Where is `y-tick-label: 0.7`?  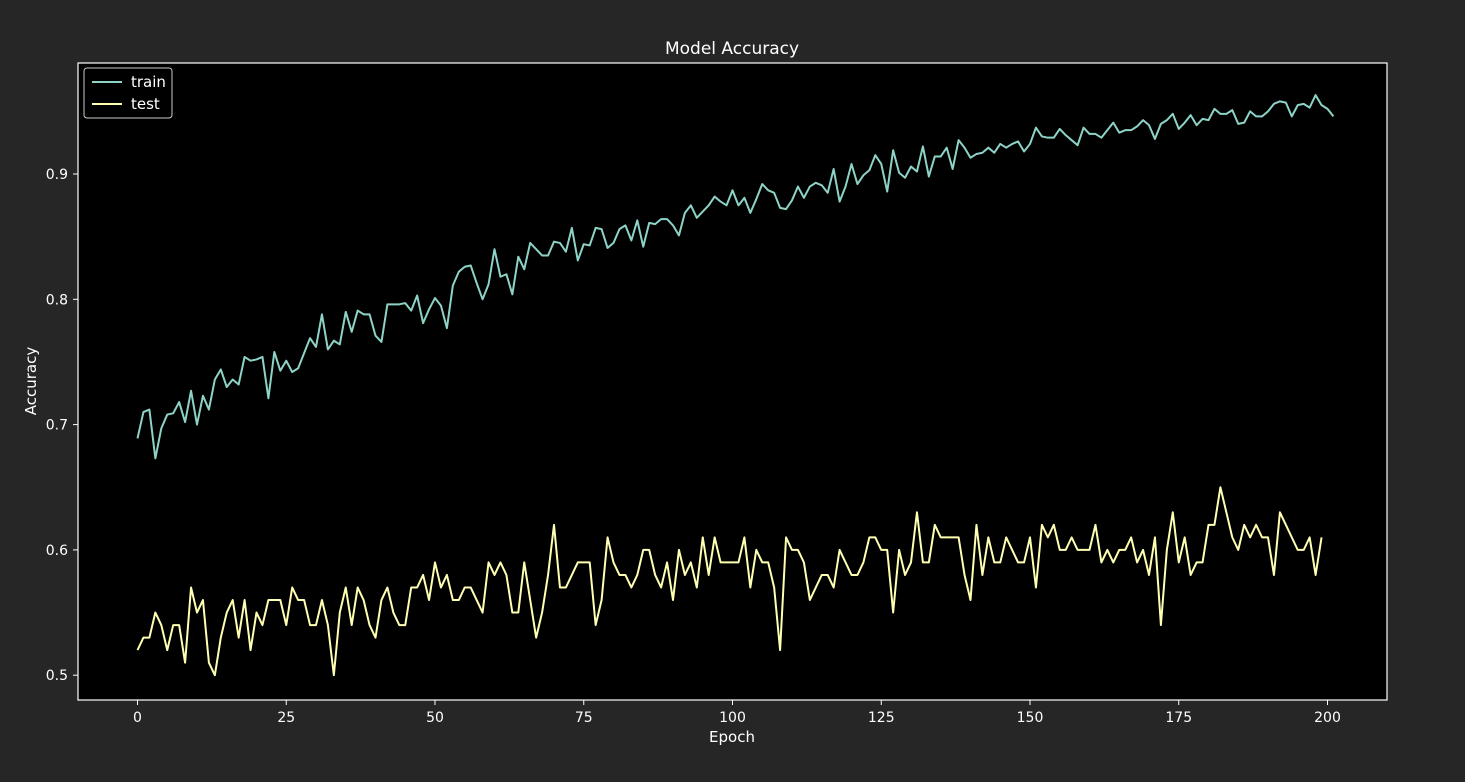 y-tick-label: 0.7 is located at coordinates (57, 426).